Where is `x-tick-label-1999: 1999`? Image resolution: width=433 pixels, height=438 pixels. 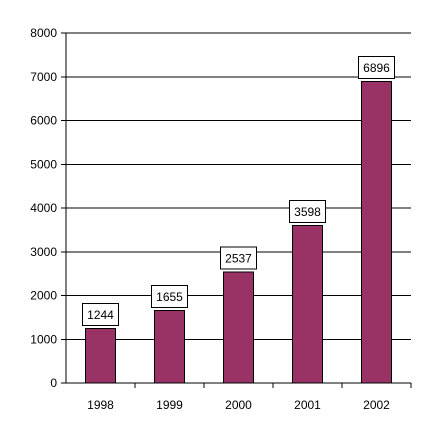
x-tick-label-1999: 1999 is located at coordinates (169, 405).